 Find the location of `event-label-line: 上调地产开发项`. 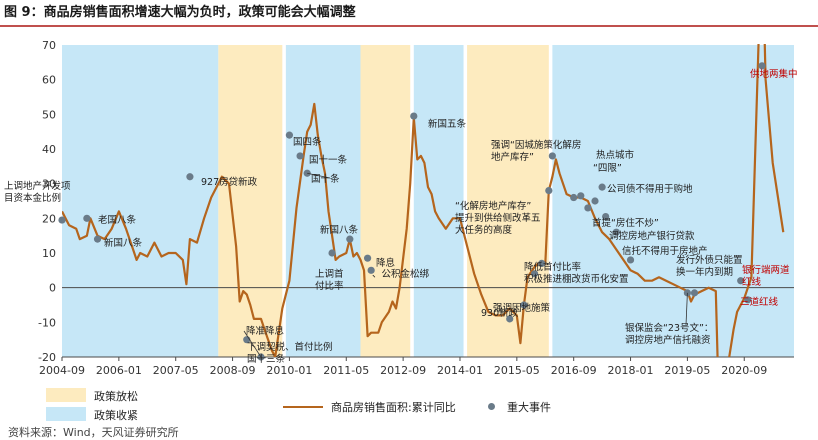

event-label-line: 上调地产开发项 is located at coordinates (37, 186).